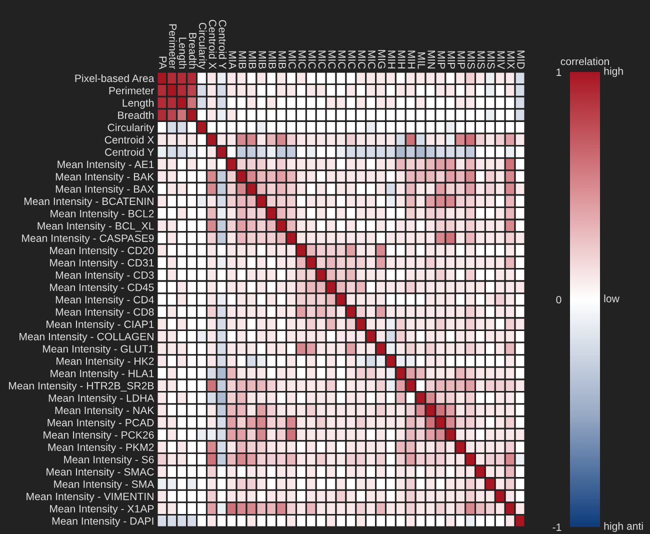  I want to click on y-tick-label: Mean Intensity - CD8, so click(105, 313).